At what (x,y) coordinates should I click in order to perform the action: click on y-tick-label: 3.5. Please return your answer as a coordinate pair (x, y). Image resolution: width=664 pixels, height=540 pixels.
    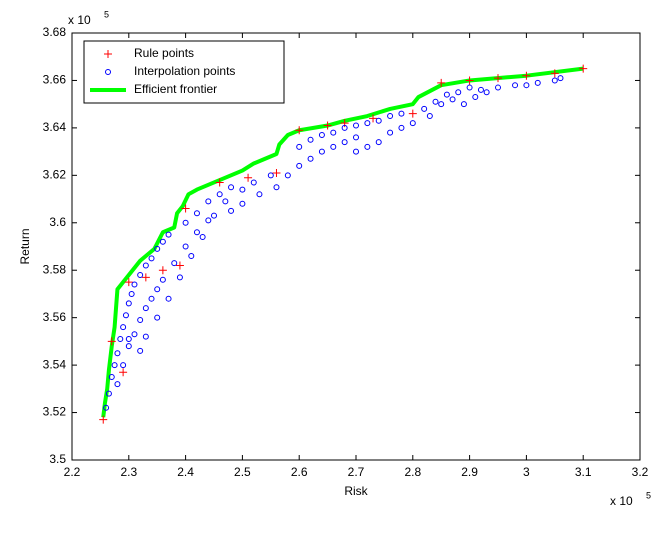
    Looking at the image, I should click on (57, 459).